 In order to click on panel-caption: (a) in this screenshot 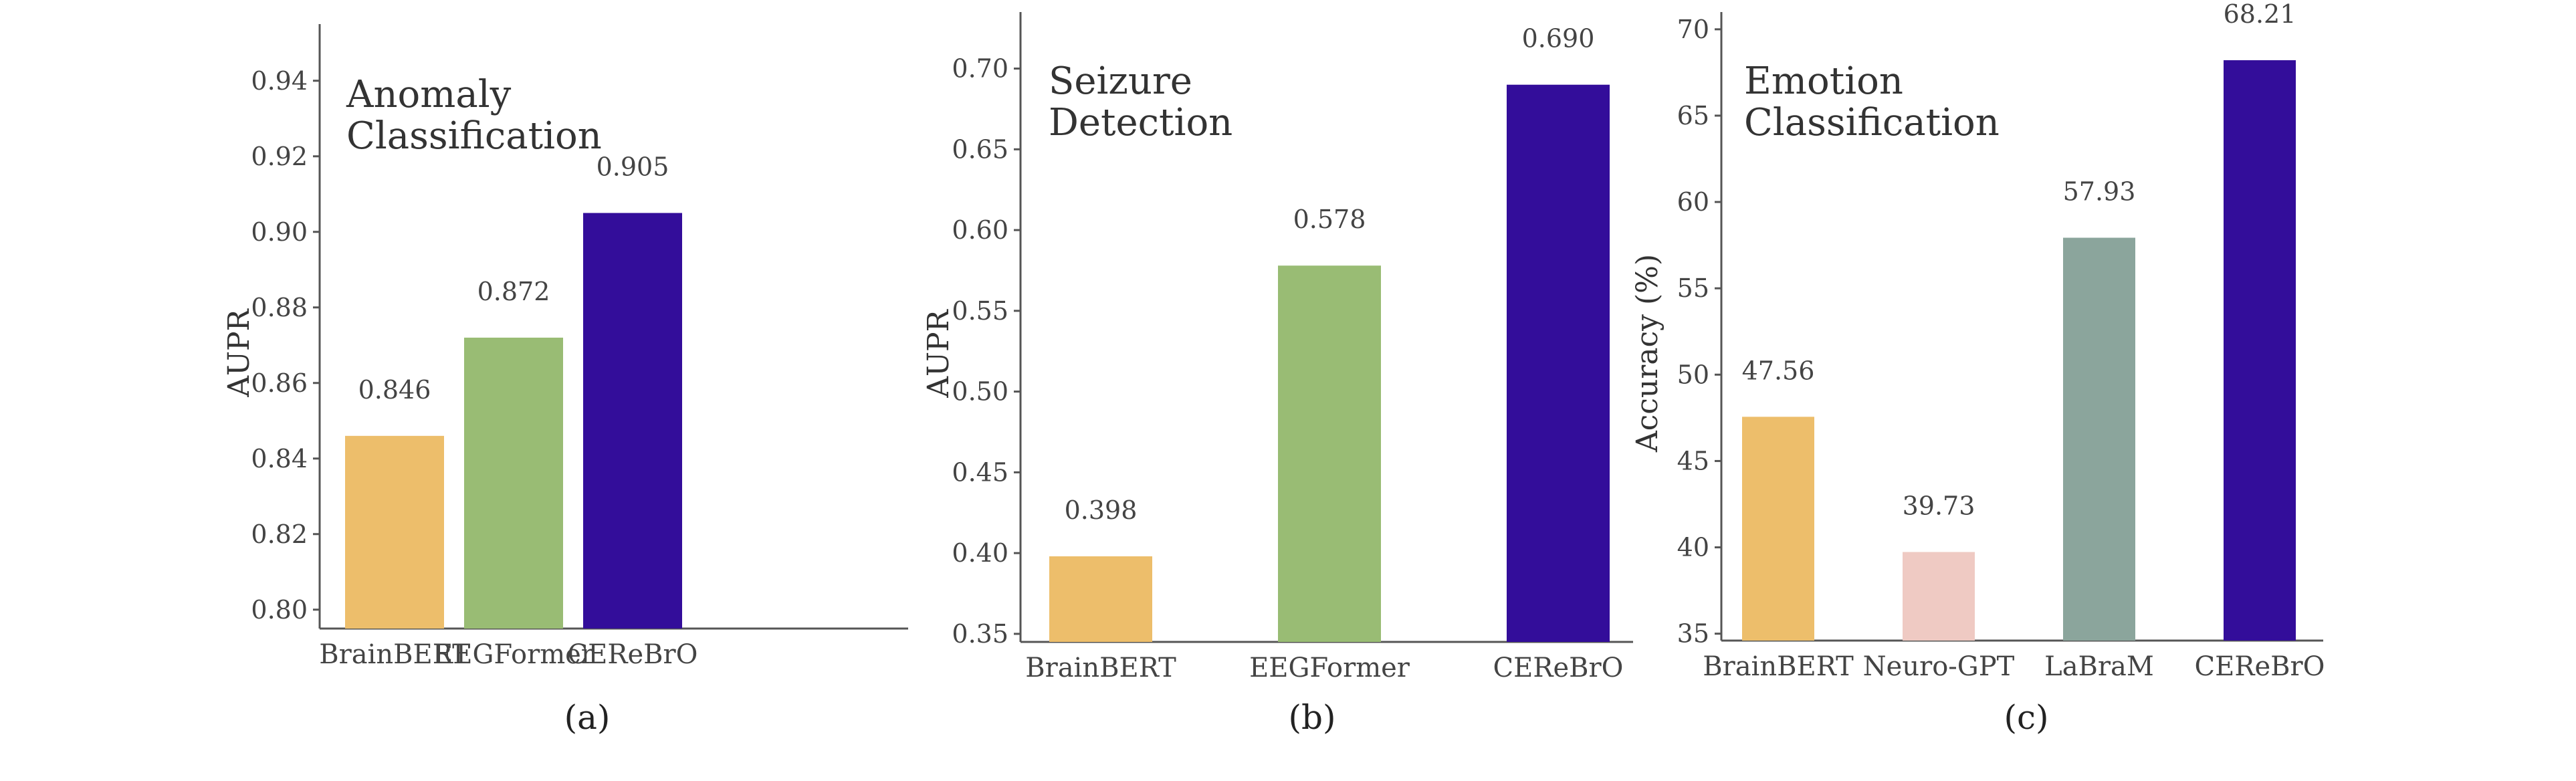, I will do `click(587, 717)`.